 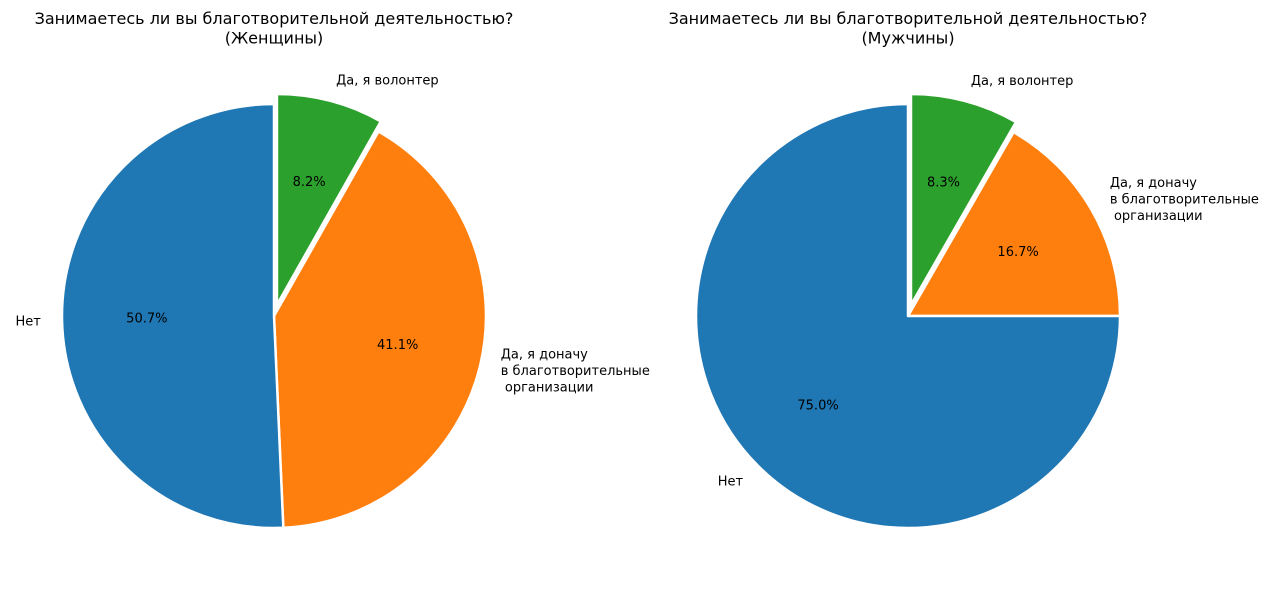 I want to click on pie-category-label-women-0: Да, я волонтер, so click(x=387, y=81).